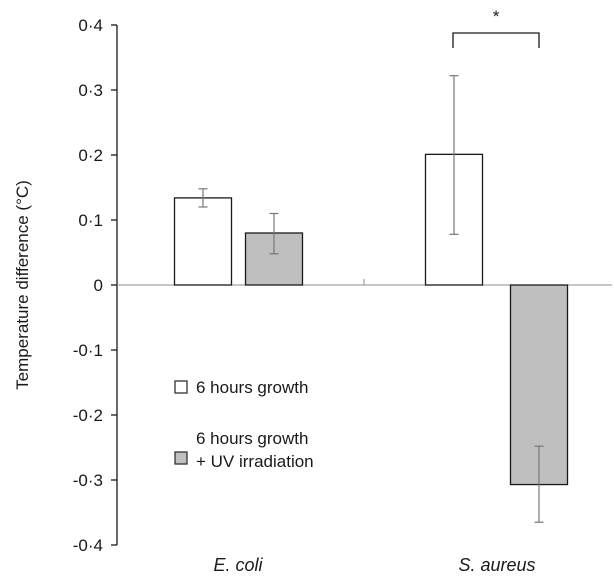 Image resolution: width=614 pixels, height=576 pixels. What do you see at coordinates (252, 387) in the screenshot?
I see `legend-label-6h: 6 hours growth` at bounding box center [252, 387].